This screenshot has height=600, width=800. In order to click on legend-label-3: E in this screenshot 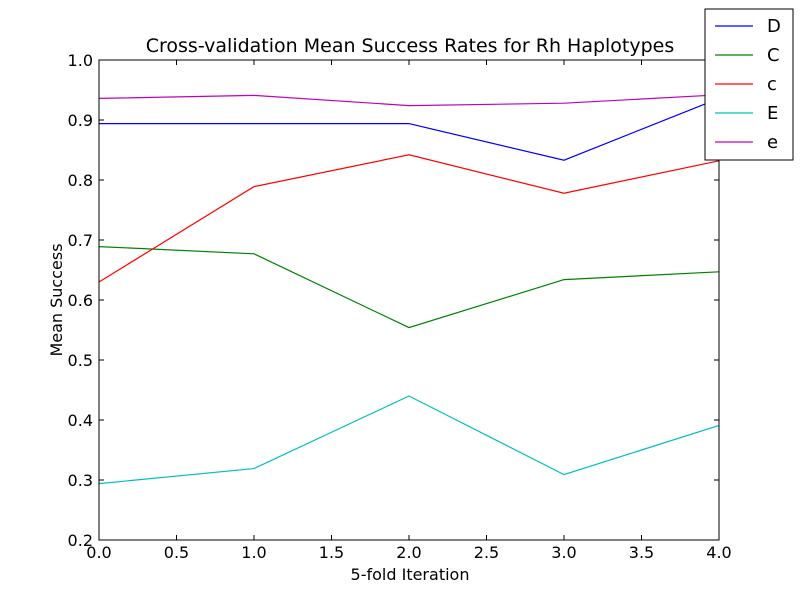, I will do `click(772, 113)`.